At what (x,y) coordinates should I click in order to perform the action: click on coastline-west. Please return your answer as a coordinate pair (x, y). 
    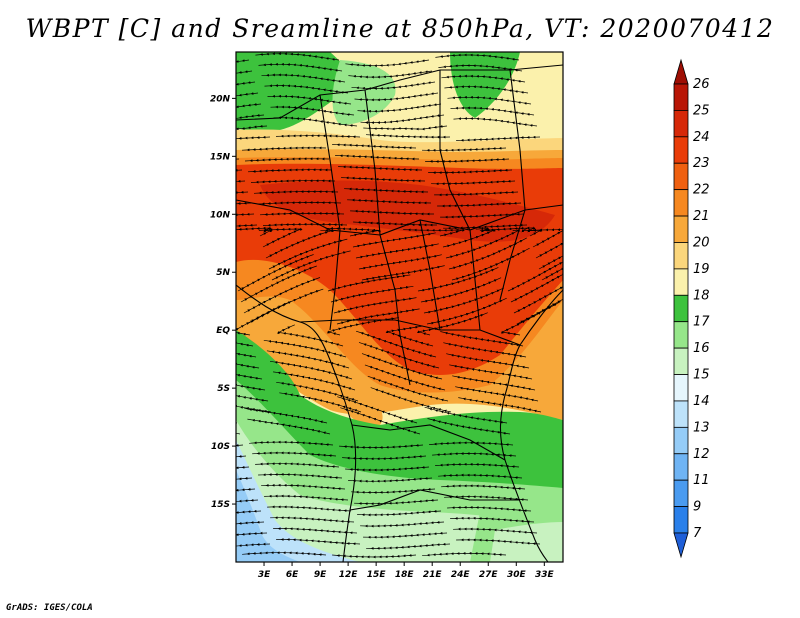
    Looking at the image, I should click on (296, 423).